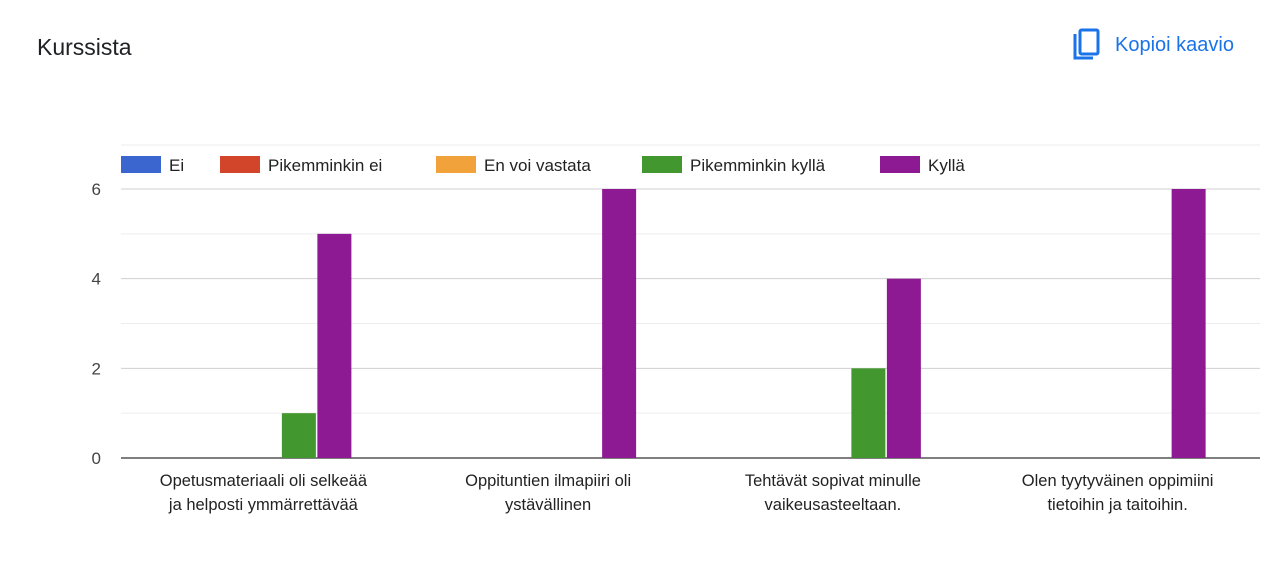 The width and height of the screenshot is (1280, 577). What do you see at coordinates (96, 189) in the screenshot?
I see `y-tick-label: 6` at bounding box center [96, 189].